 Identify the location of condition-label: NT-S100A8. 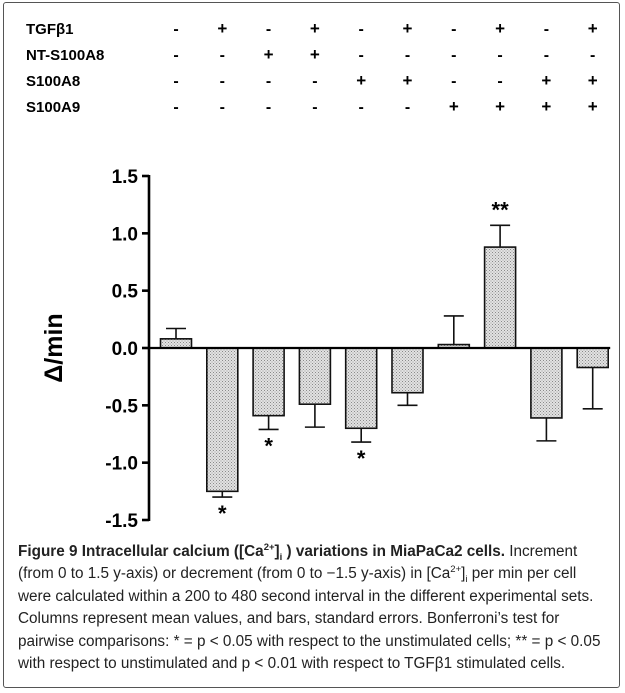
(65, 55).